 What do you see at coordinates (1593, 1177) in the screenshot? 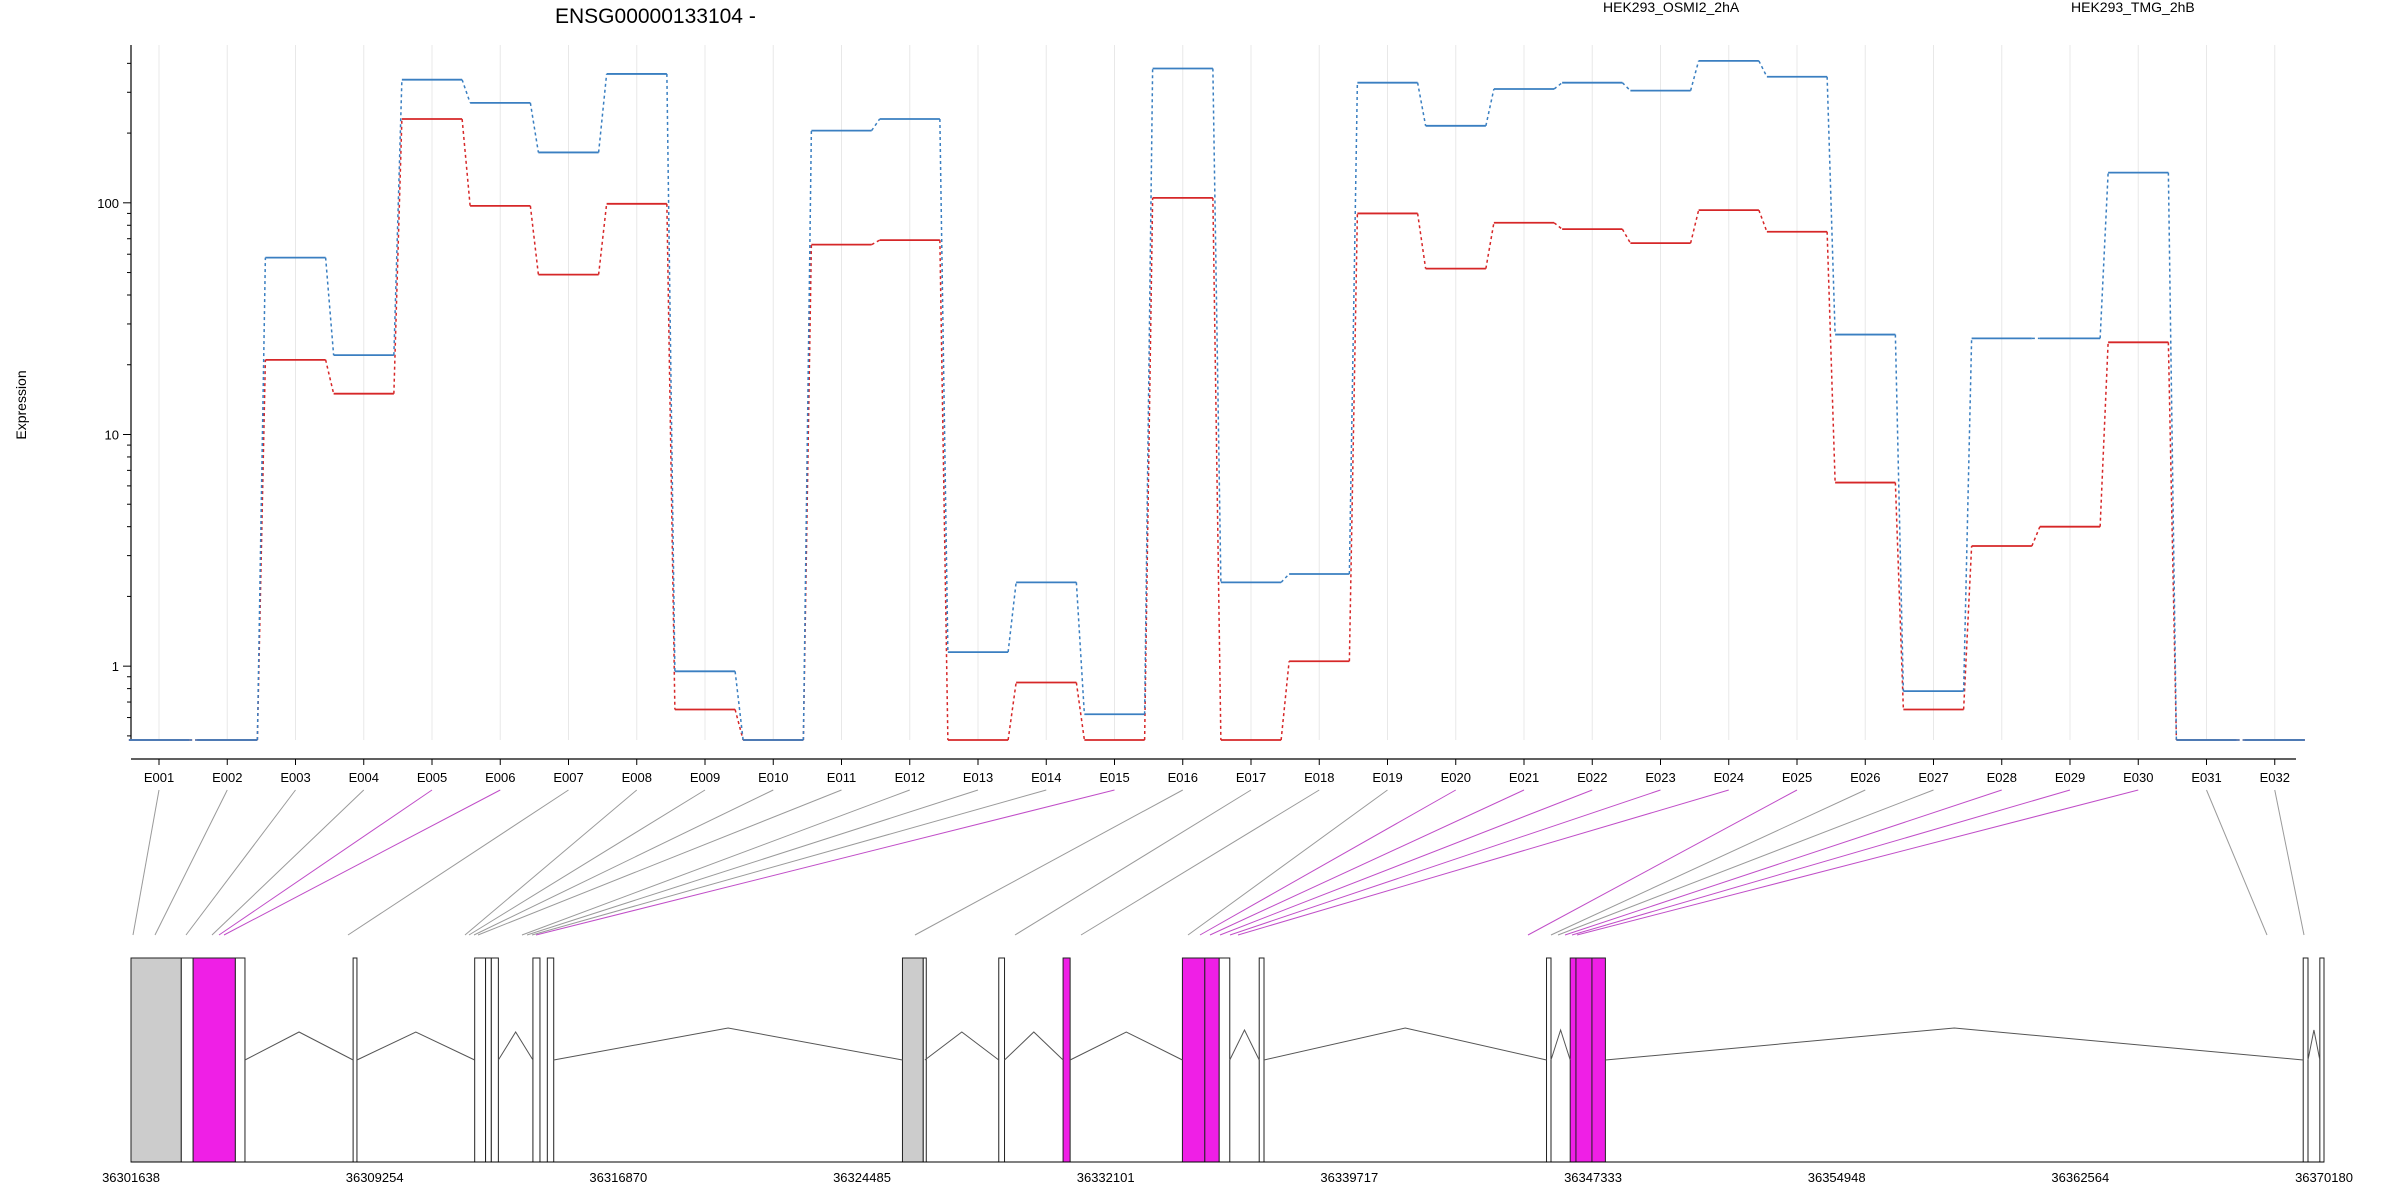
I see `genomic-tick-label: 36347333` at bounding box center [1593, 1177].